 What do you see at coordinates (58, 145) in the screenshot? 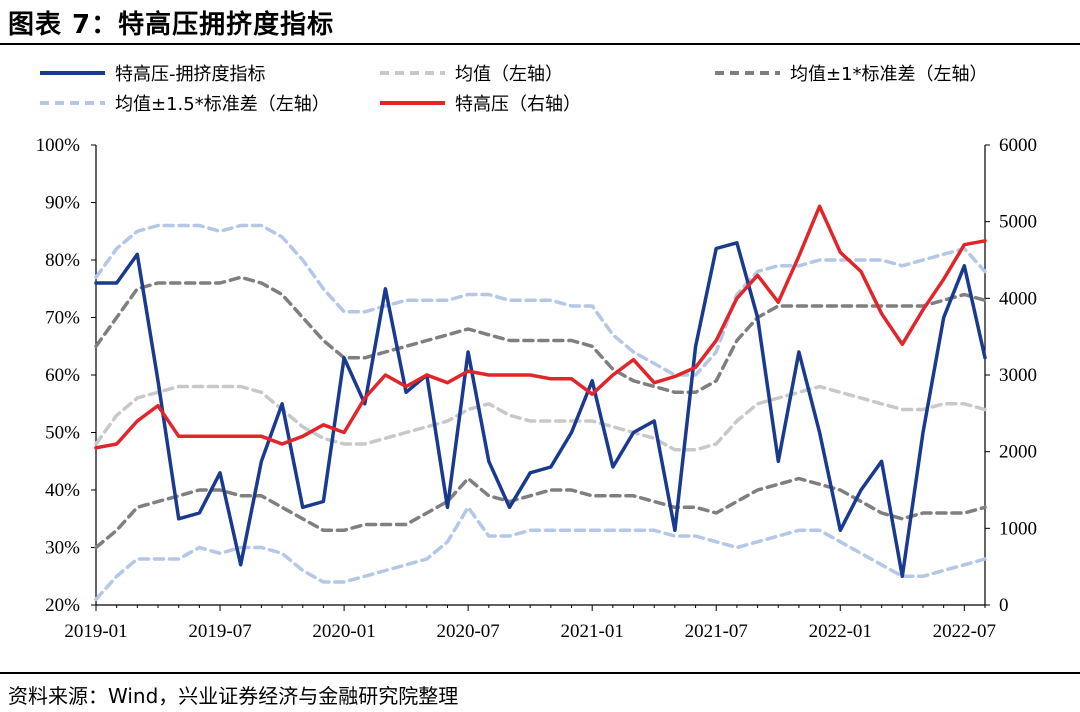
I see `left-axis-tick-label: 100%` at bounding box center [58, 145].